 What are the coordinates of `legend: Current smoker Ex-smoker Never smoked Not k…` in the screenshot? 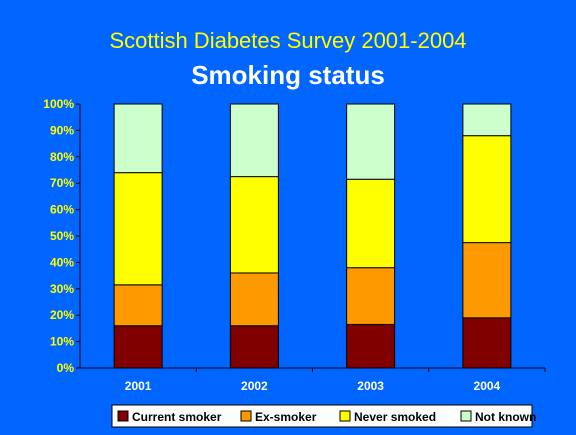 It's located at (323, 416).